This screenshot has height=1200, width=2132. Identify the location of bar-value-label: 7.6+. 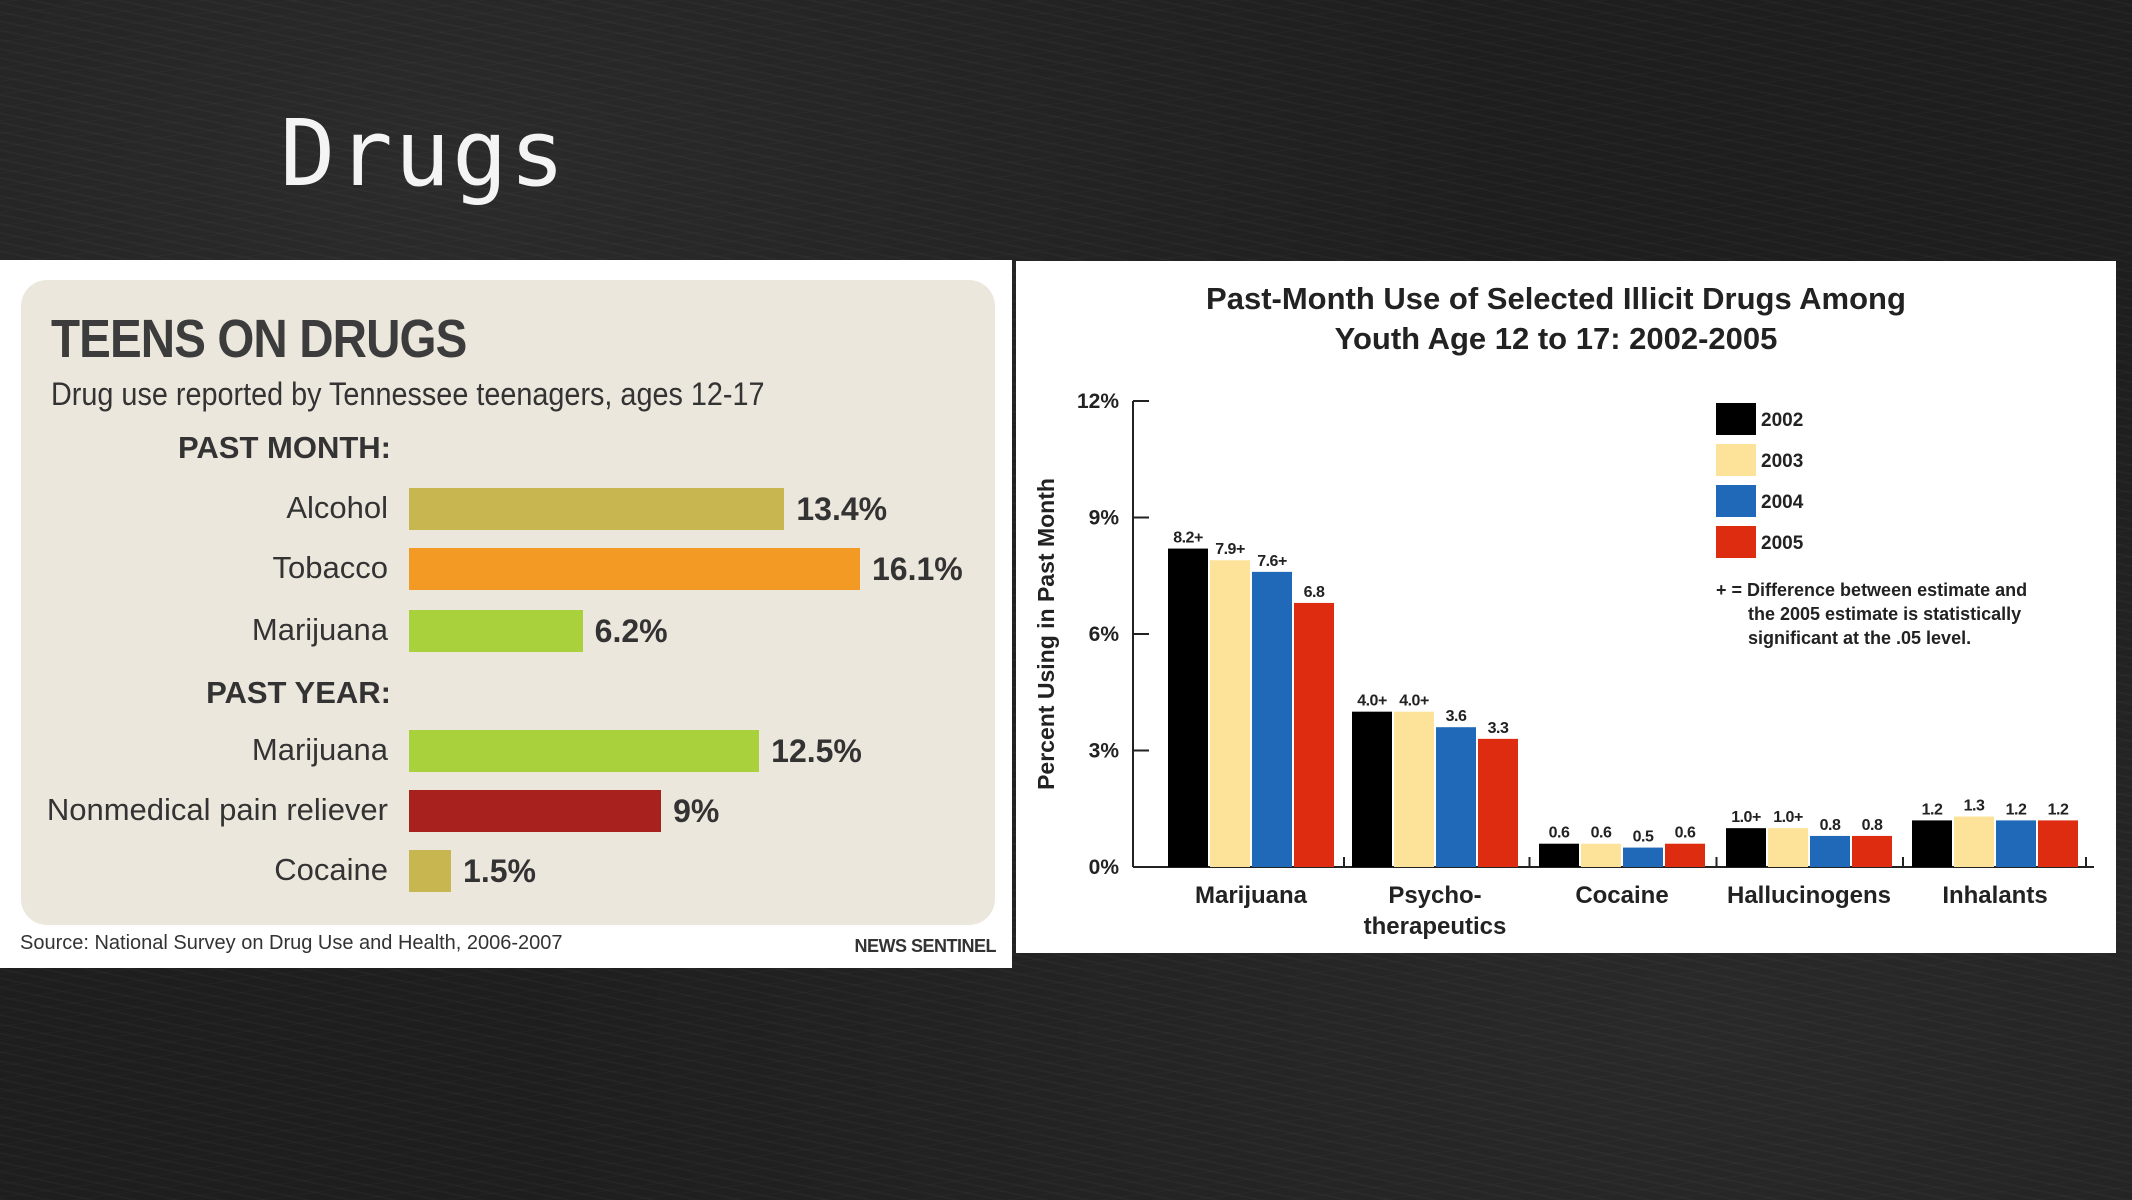
(1272, 561).